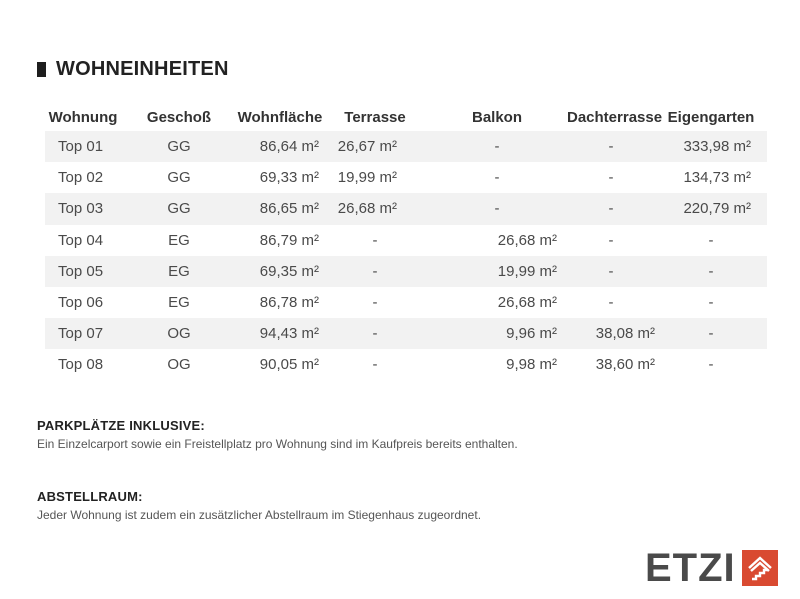 The image size is (800, 599). What do you see at coordinates (179, 117) in the screenshot?
I see `header-geschoss: Geschoß` at bounding box center [179, 117].